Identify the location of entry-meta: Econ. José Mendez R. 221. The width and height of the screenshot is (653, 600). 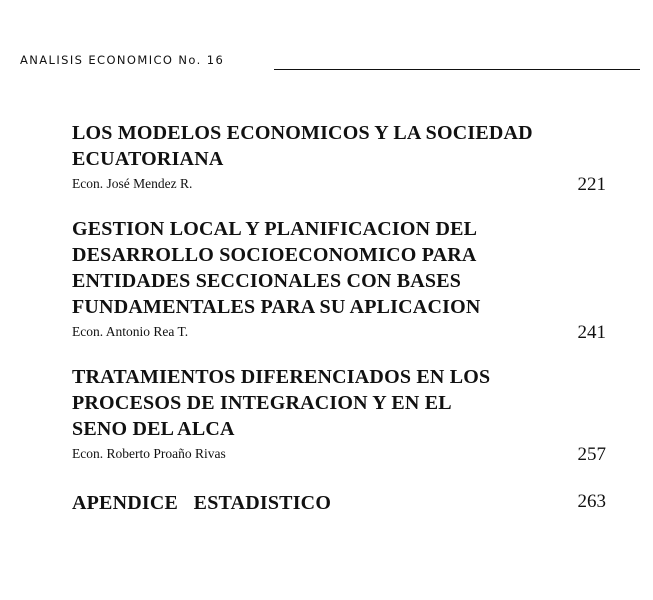
(339, 185).